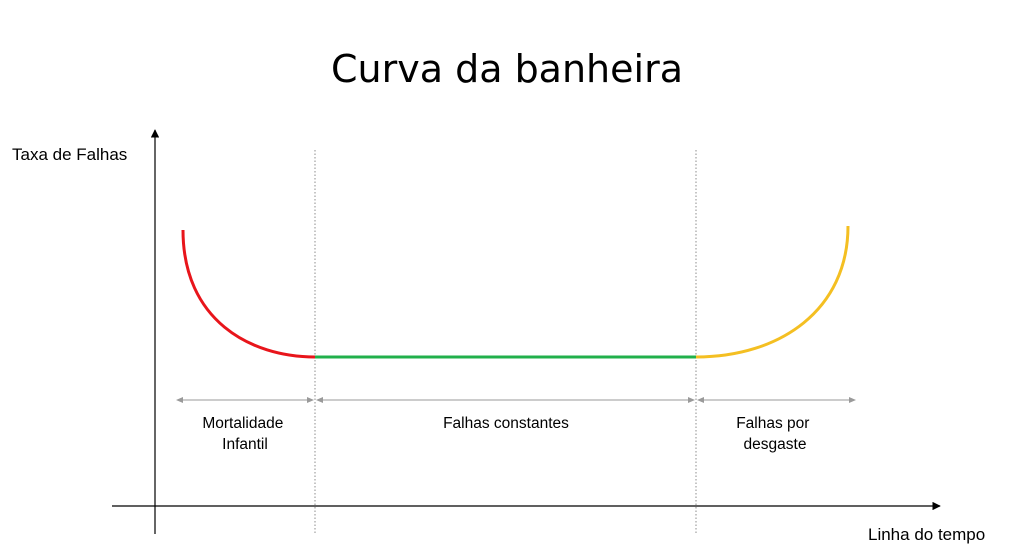  I want to click on x-axis-label: Linha do tempo, so click(926, 534).